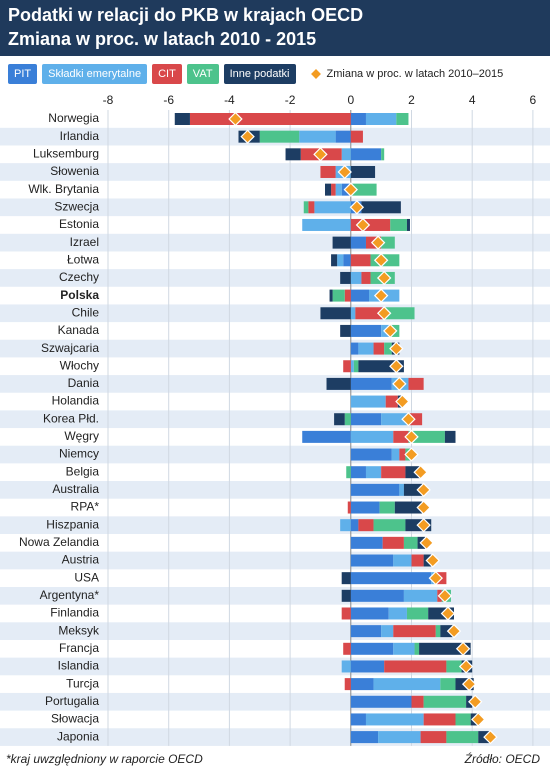  Describe the element at coordinates (186, 15) in the screenshot. I see `chart-title: Podatki w relacji do PKB w krajach OECD` at that location.